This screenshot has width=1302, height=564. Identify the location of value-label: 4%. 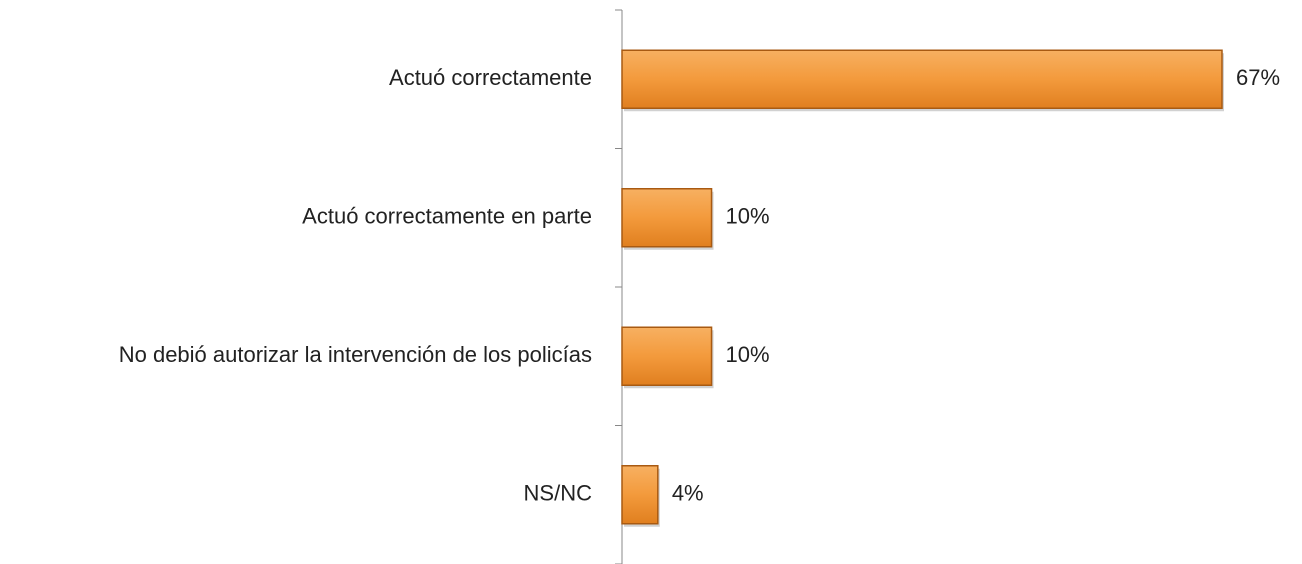
(688, 493).